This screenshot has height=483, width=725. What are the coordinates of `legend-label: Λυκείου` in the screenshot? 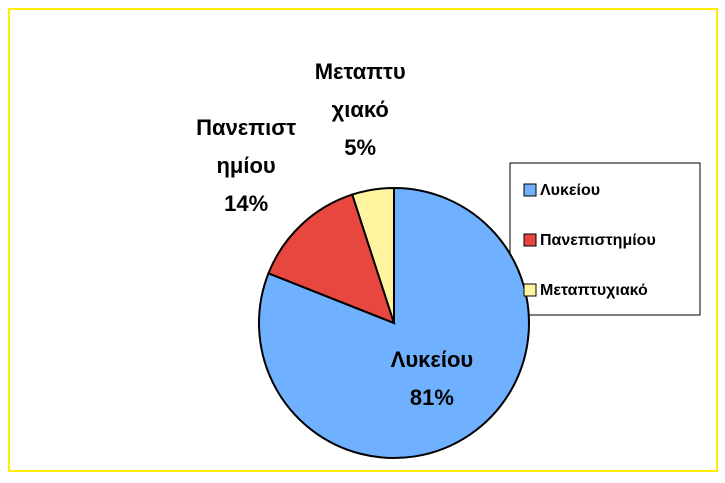 It's located at (570, 190).